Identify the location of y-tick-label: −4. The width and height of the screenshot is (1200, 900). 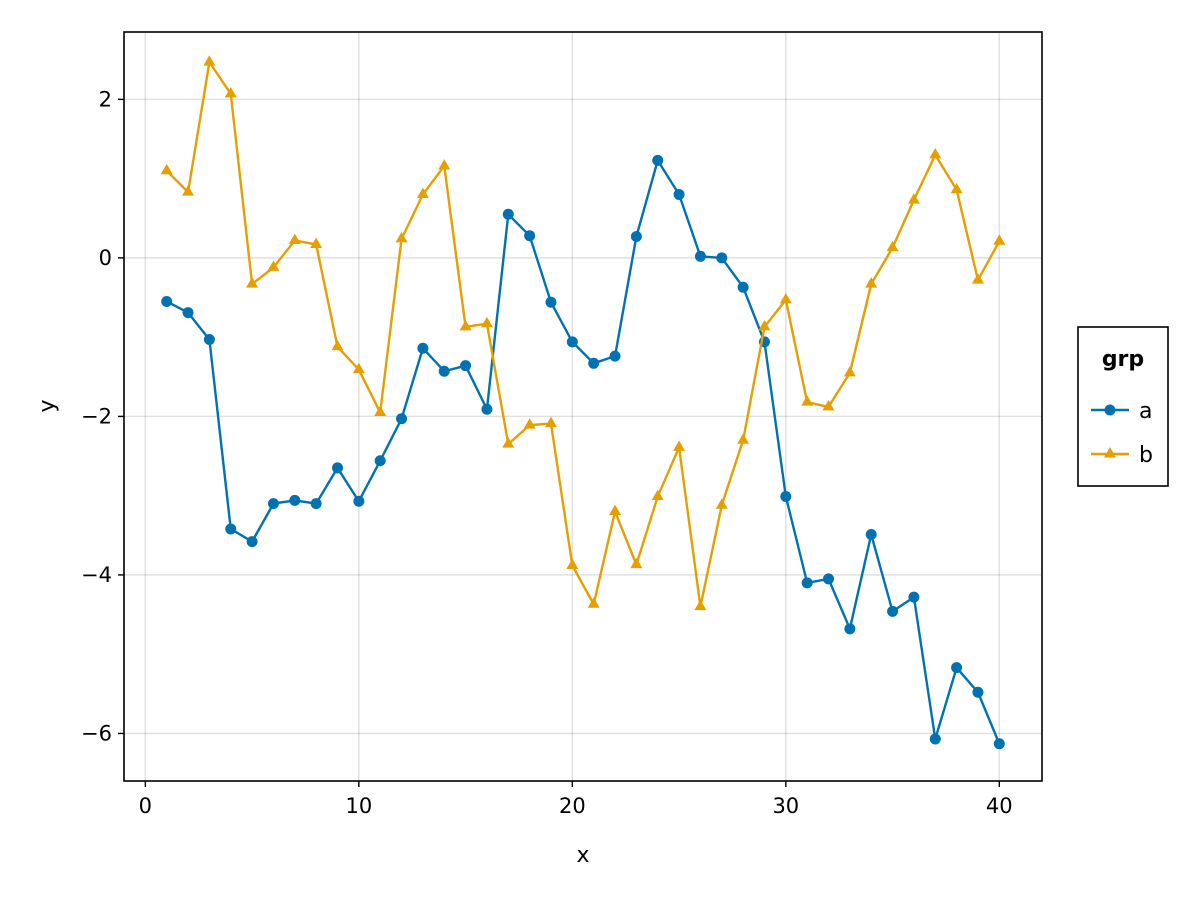
(96, 575).